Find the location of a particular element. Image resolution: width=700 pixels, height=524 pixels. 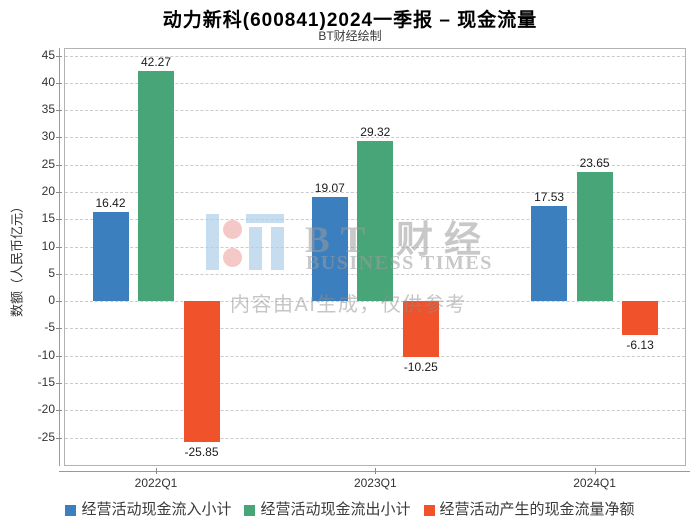

y-tick-label: 15 is located at coordinates (48, 218).